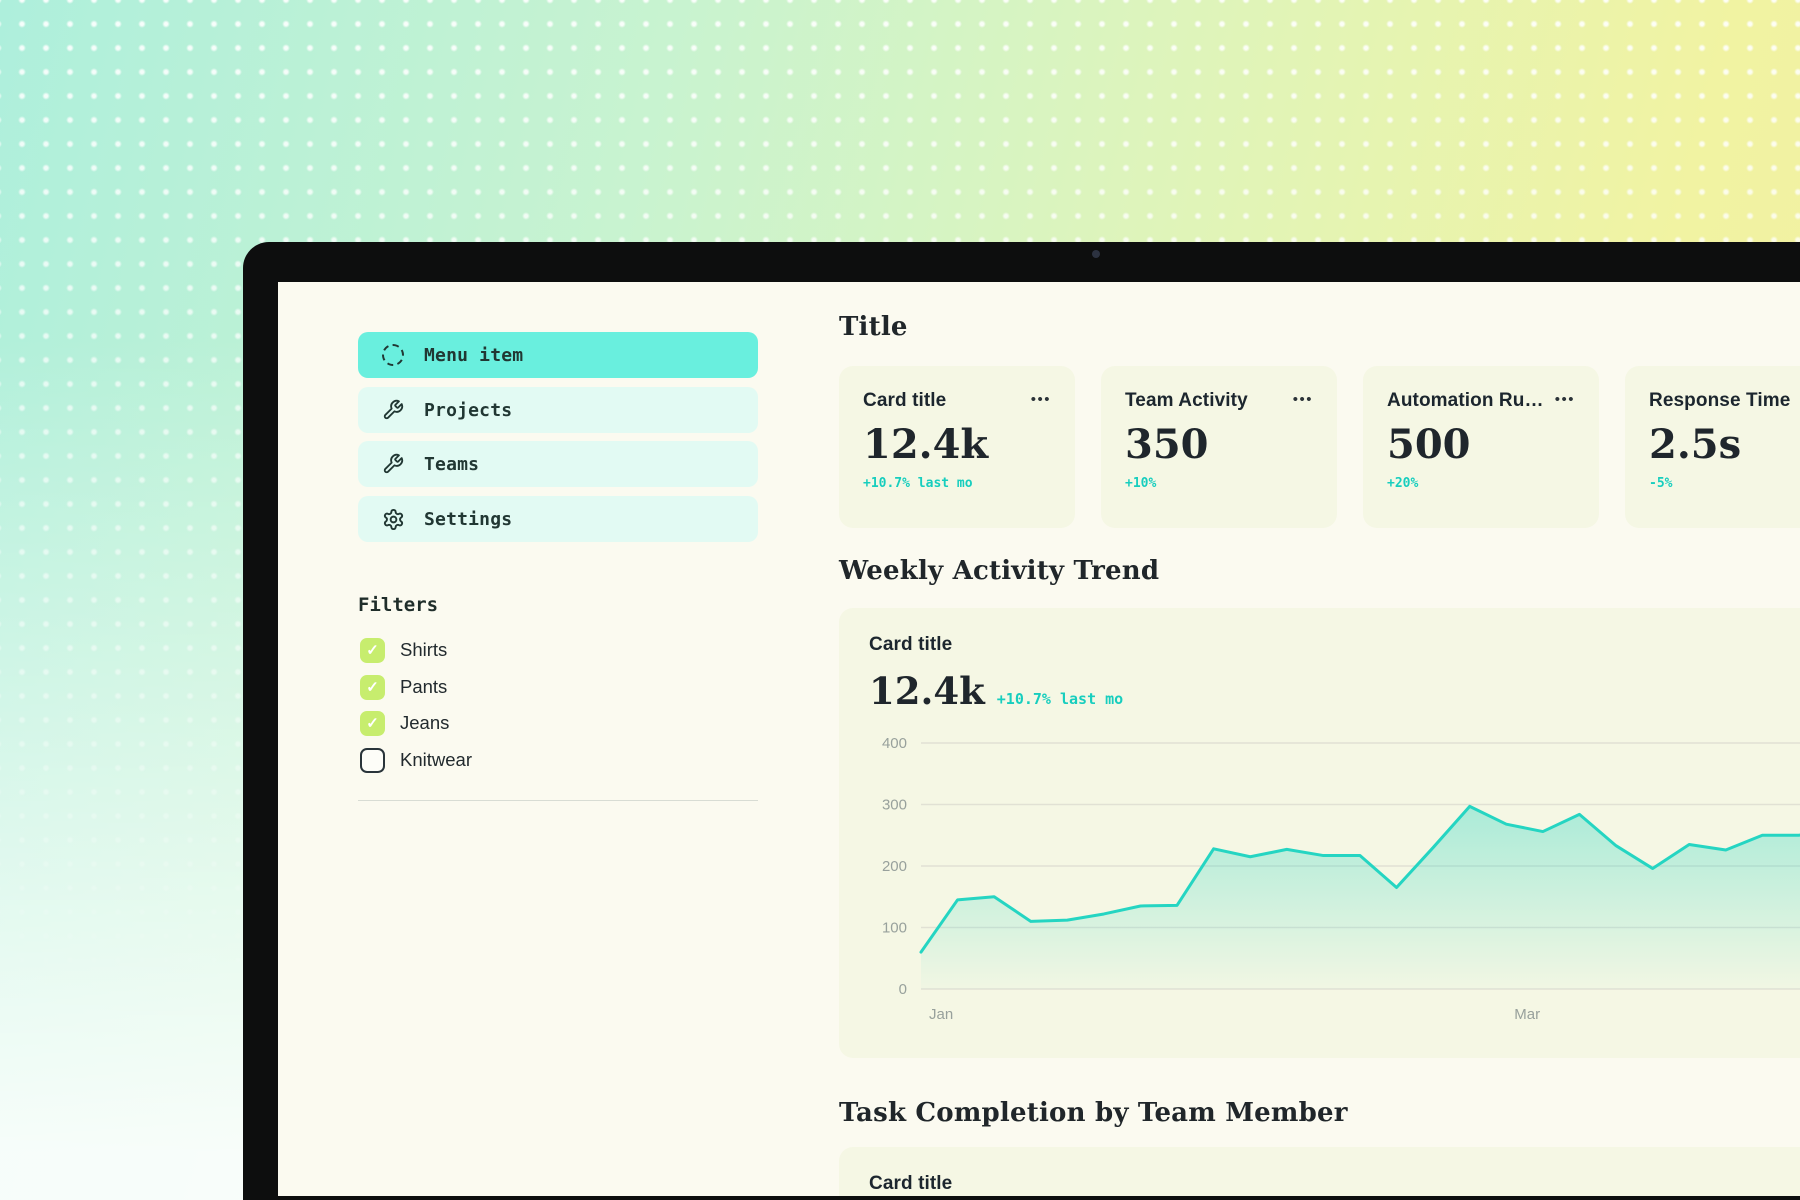 The width and height of the screenshot is (1800, 1200). What do you see at coordinates (911, 1183) in the screenshot?
I see `bottom-card-title: Card title` at bounding box center [911, 1183].